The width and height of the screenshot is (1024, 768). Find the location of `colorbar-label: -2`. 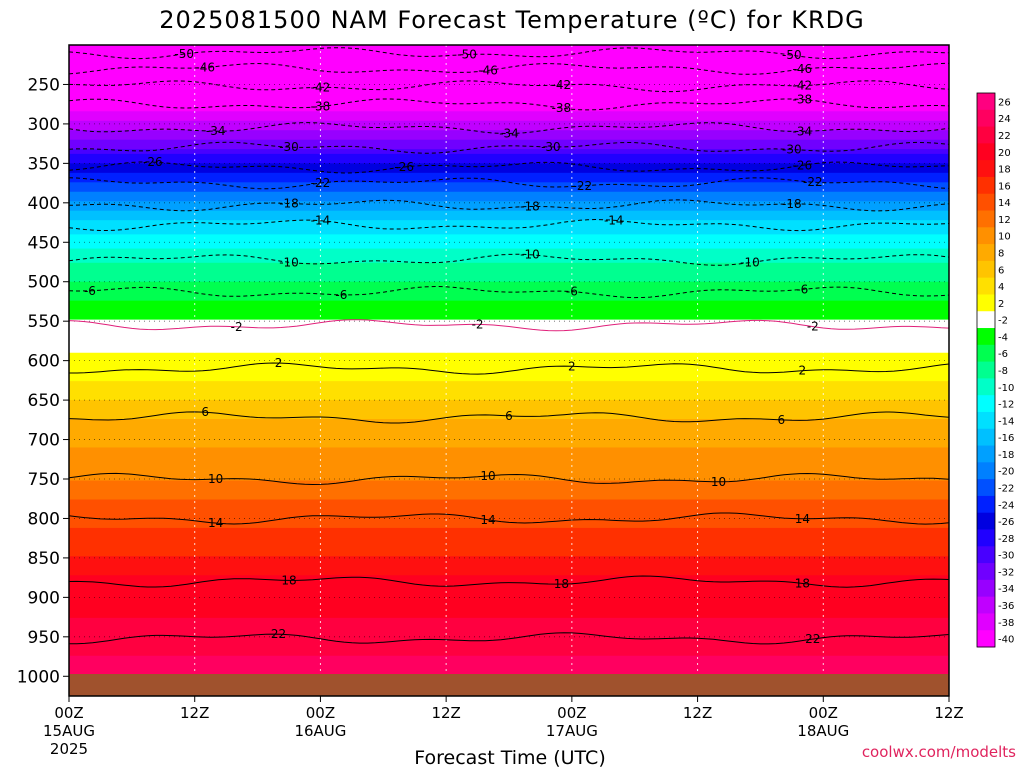

colorbar-label: -2 is located at coordinates (1003, 321).